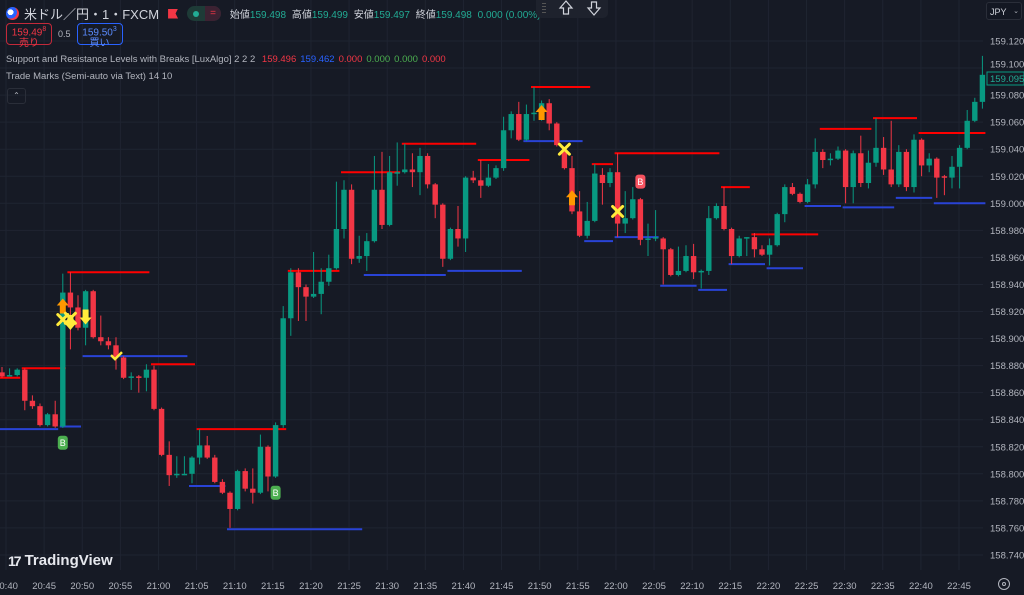 Image resolution: width=1024 pixels, height=595 pixels. Describe the element at coordinates (998, 12) in the screenshot. I see `currency-value: JPY` at that location.